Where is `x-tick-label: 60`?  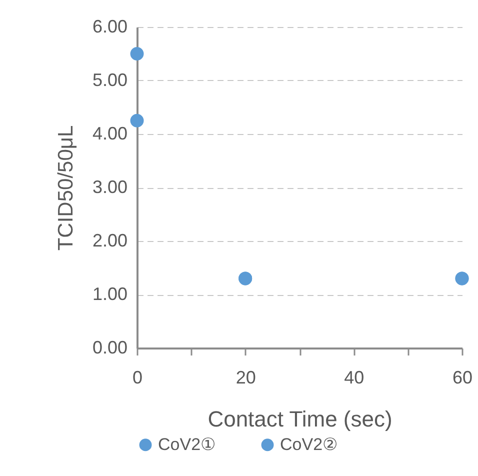 x-tick-label: 60 is located at coordinates (462, 378).